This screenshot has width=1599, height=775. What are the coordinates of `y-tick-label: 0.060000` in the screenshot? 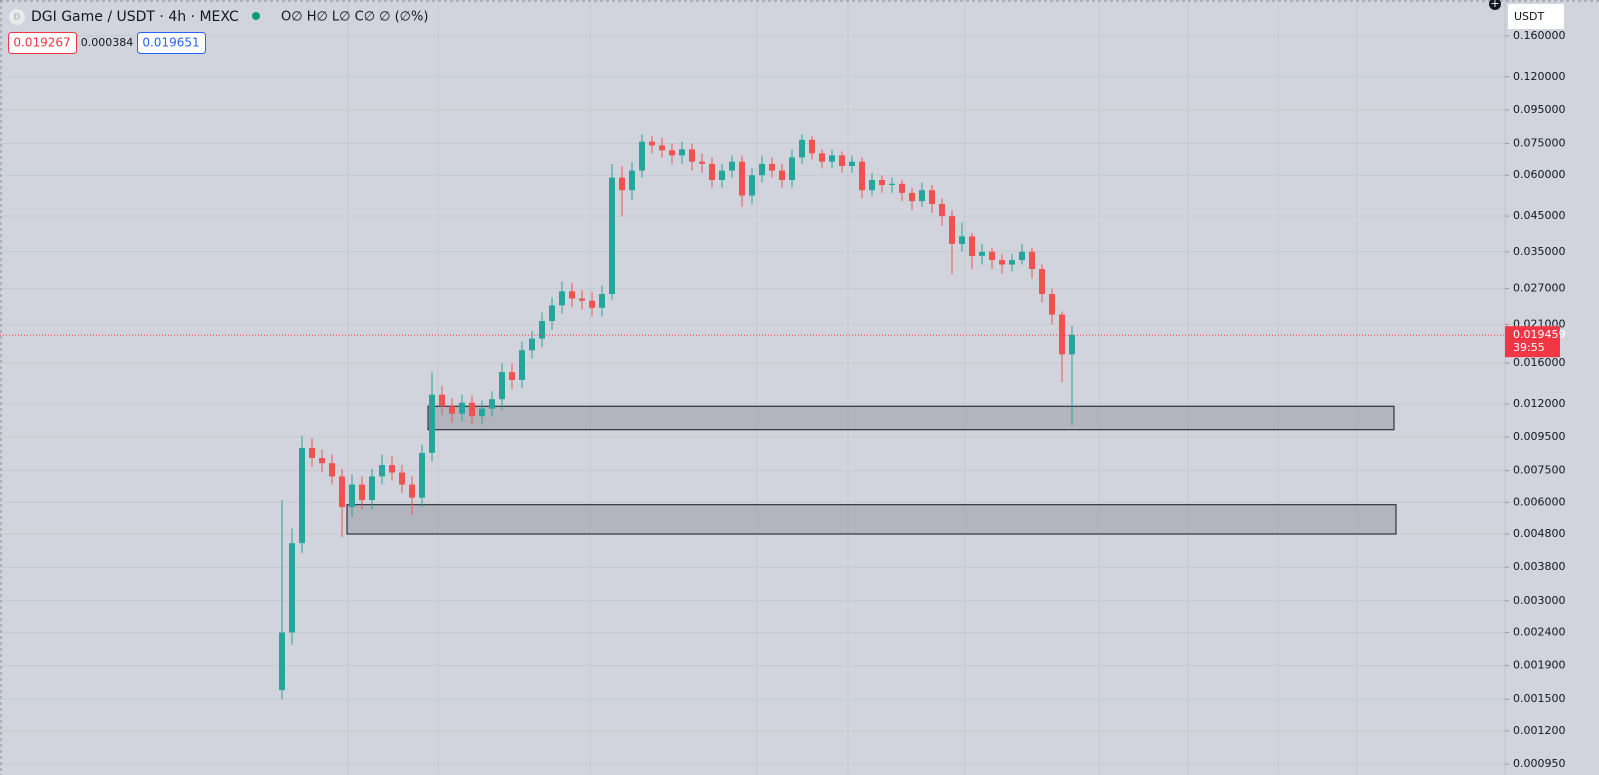 It's located at (1539, 174).